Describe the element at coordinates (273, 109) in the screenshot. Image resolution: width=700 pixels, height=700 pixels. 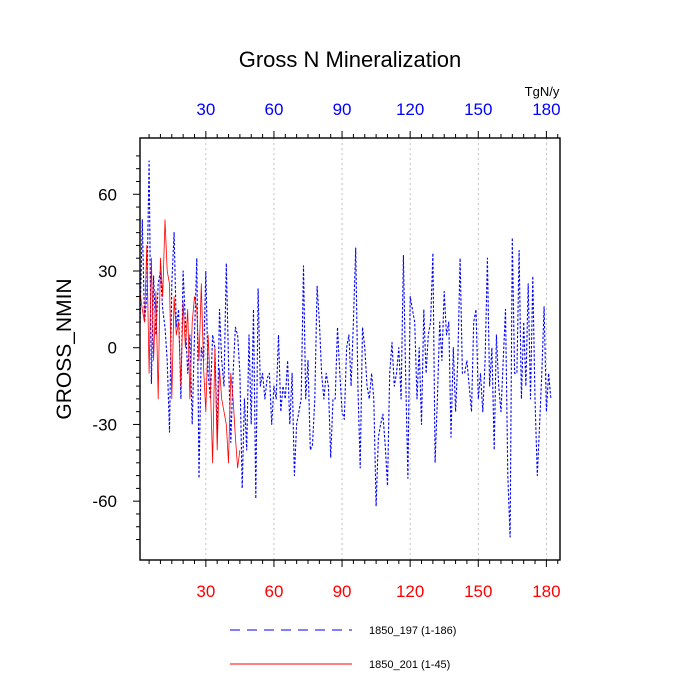
I see `x-tick-label-top-60: 60` at that location.